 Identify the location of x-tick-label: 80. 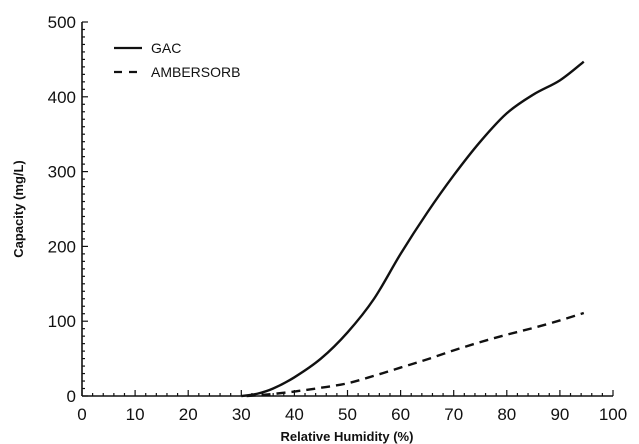
(506, 414).